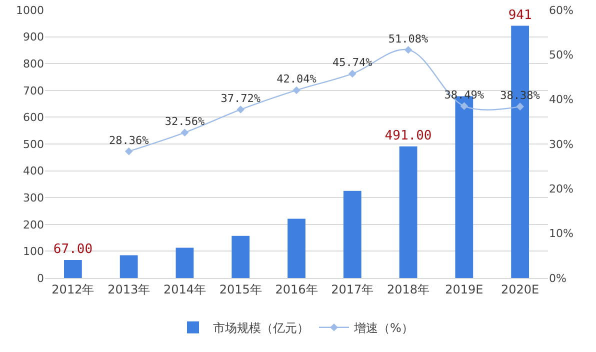 The height and width of the screenshot is (352, 596). Describe the element at coordinates (33, 117) in the screenshot. I see `y-tick-label: 600` at that location.